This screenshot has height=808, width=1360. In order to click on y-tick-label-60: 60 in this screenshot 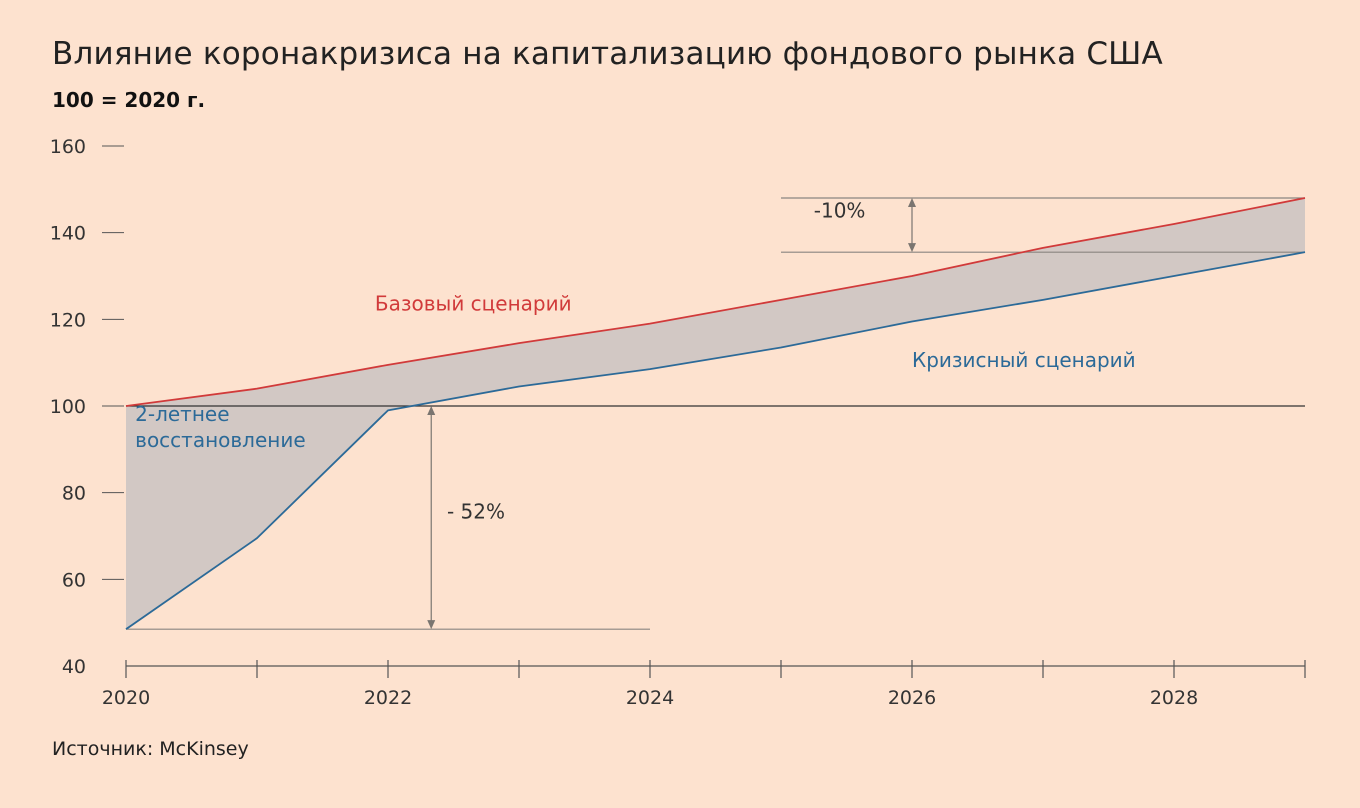, I will do `click(74, 580)`.